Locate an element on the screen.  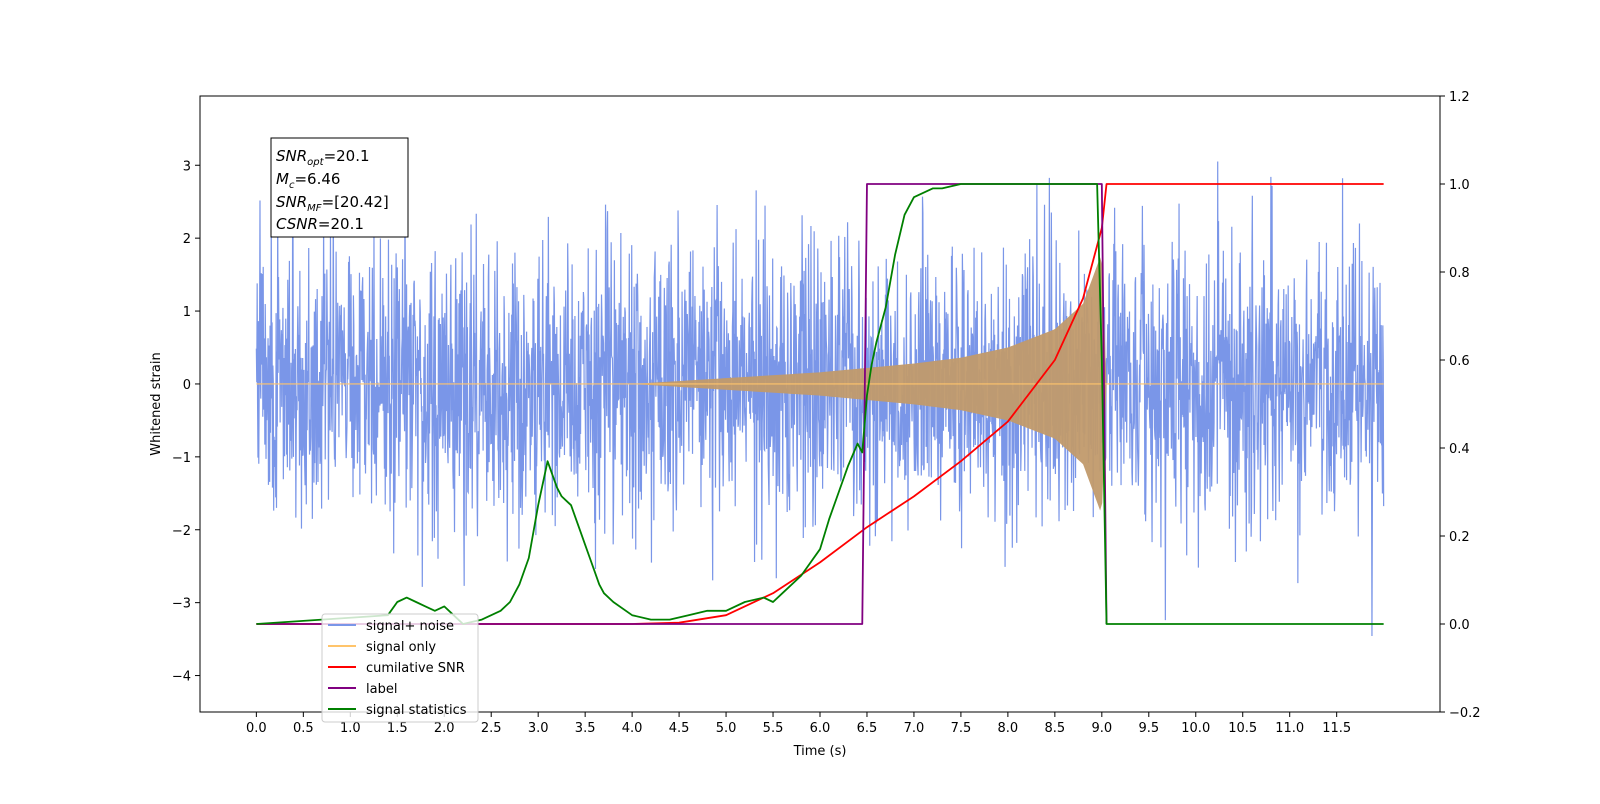
x-tick-label: 9.5 is located at coordinates (1148, 728).